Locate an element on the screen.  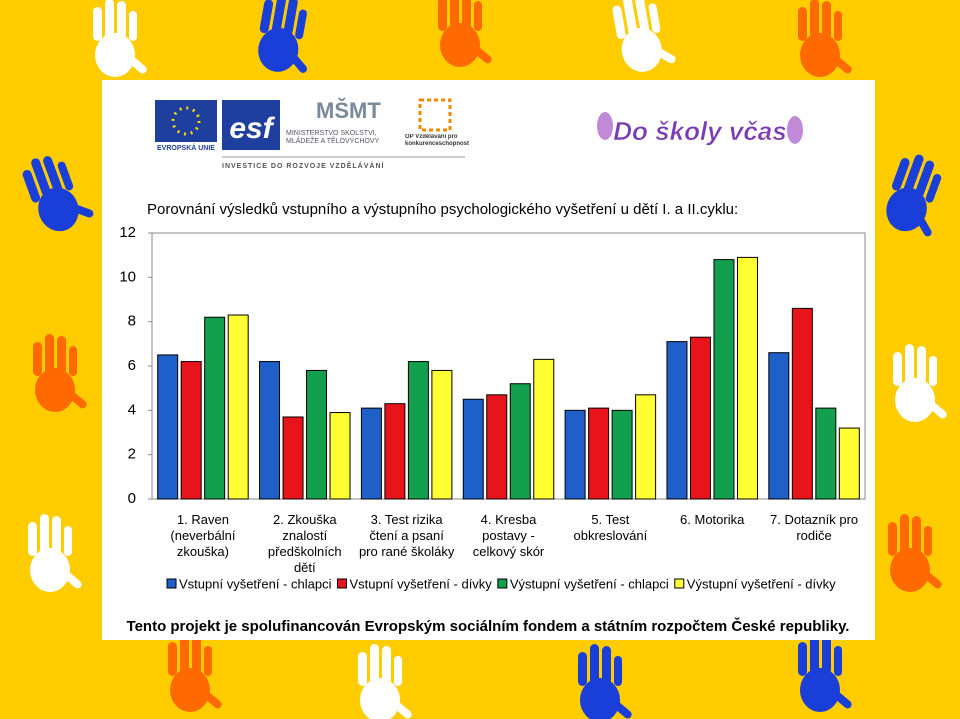
op-label: OP Vzdělávání pro konkurenceschopnost is located at coordinates (437, 140).